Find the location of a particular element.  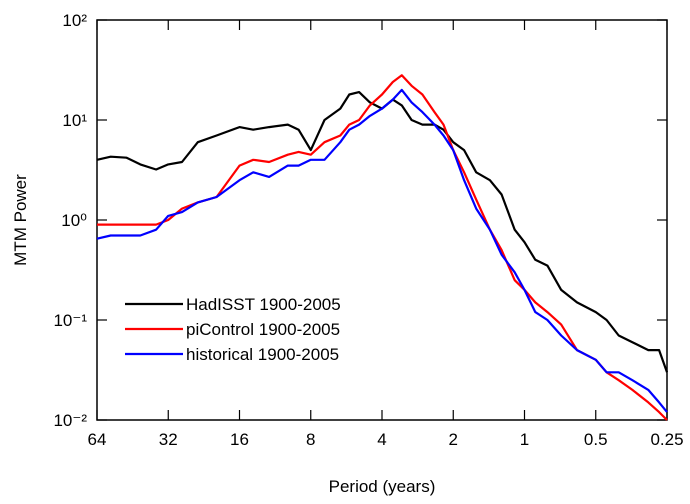

x-tick-label: 0.25 is located at coordinates (666, 439).